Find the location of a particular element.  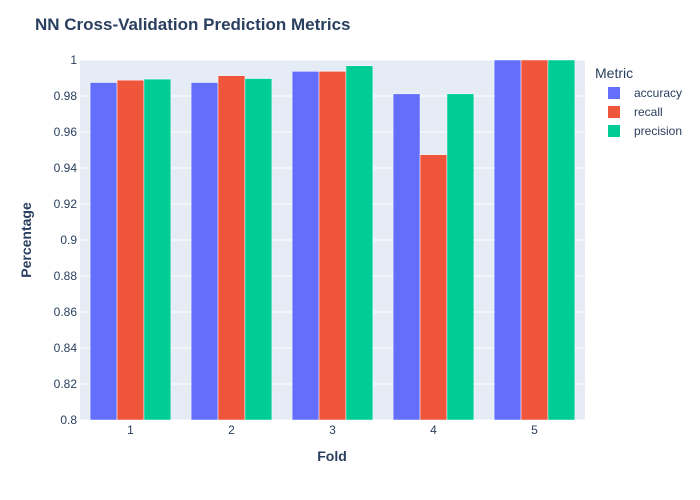

y-tick-label: 0.9 is located at coordinates (68, 240).